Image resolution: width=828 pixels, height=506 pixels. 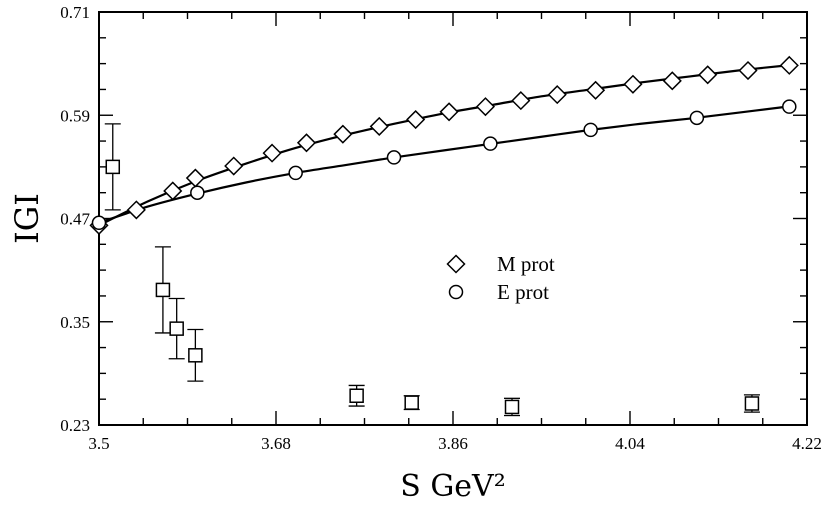 I want to click on x-axis-title: S GeV², so click(x=453, y=486).